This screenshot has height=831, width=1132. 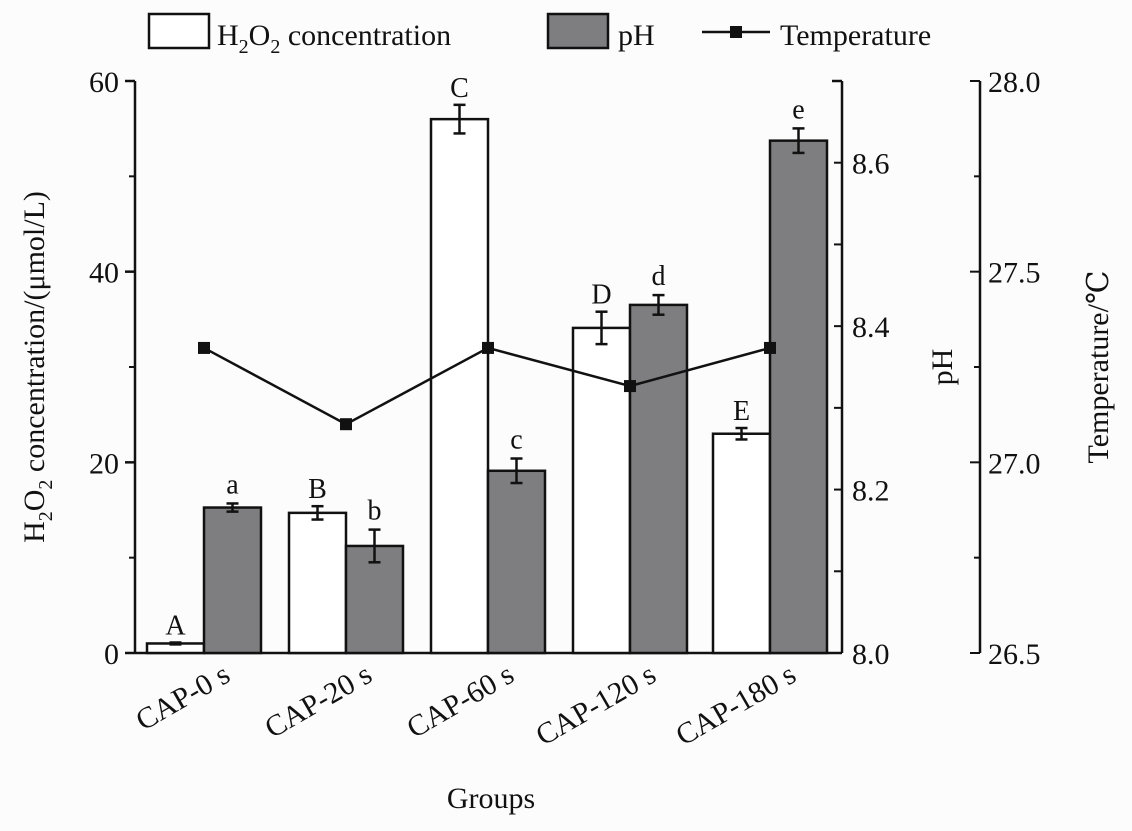 I want to click on left-tick-label: 0, so click(x=111, y=654).